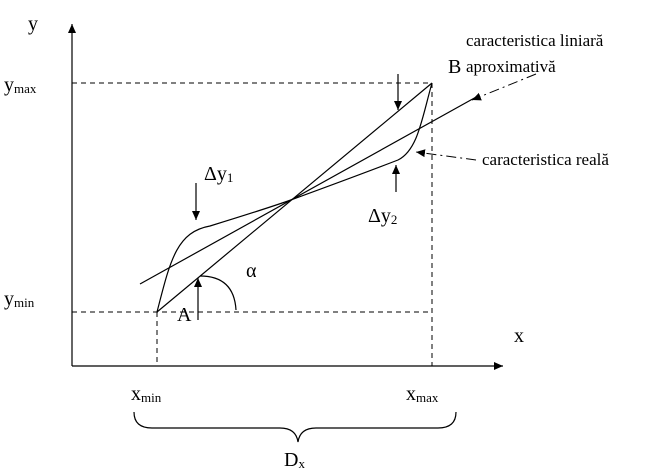 Image resolution: width=660 pixels, height=468 pixels. I want to click on angle-arc, so click(218, 293).